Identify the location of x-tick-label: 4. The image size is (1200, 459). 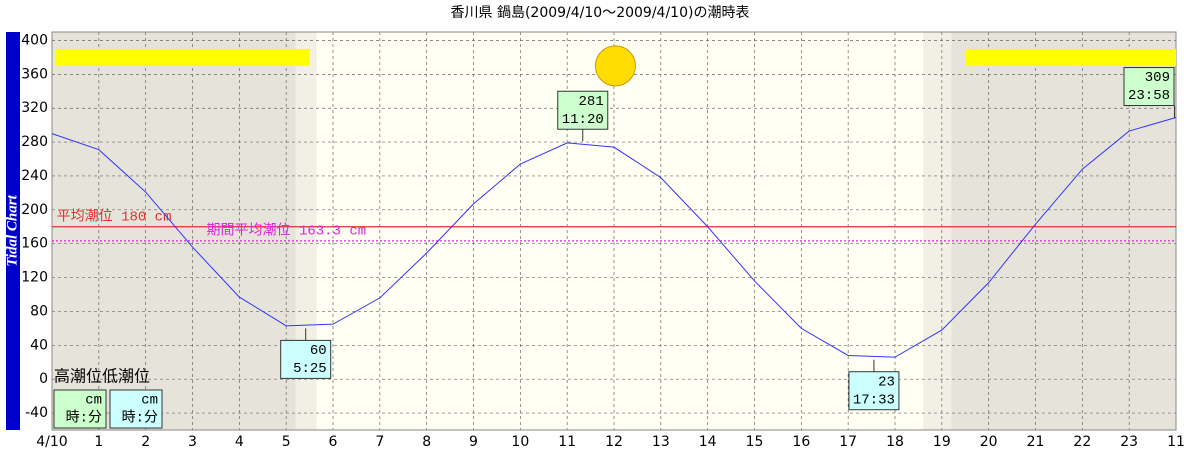
(239, 442).